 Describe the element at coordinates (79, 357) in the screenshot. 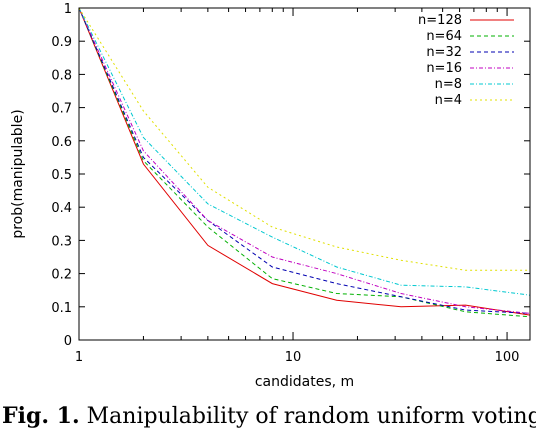

I see `x-tick-label: 1` at that location.